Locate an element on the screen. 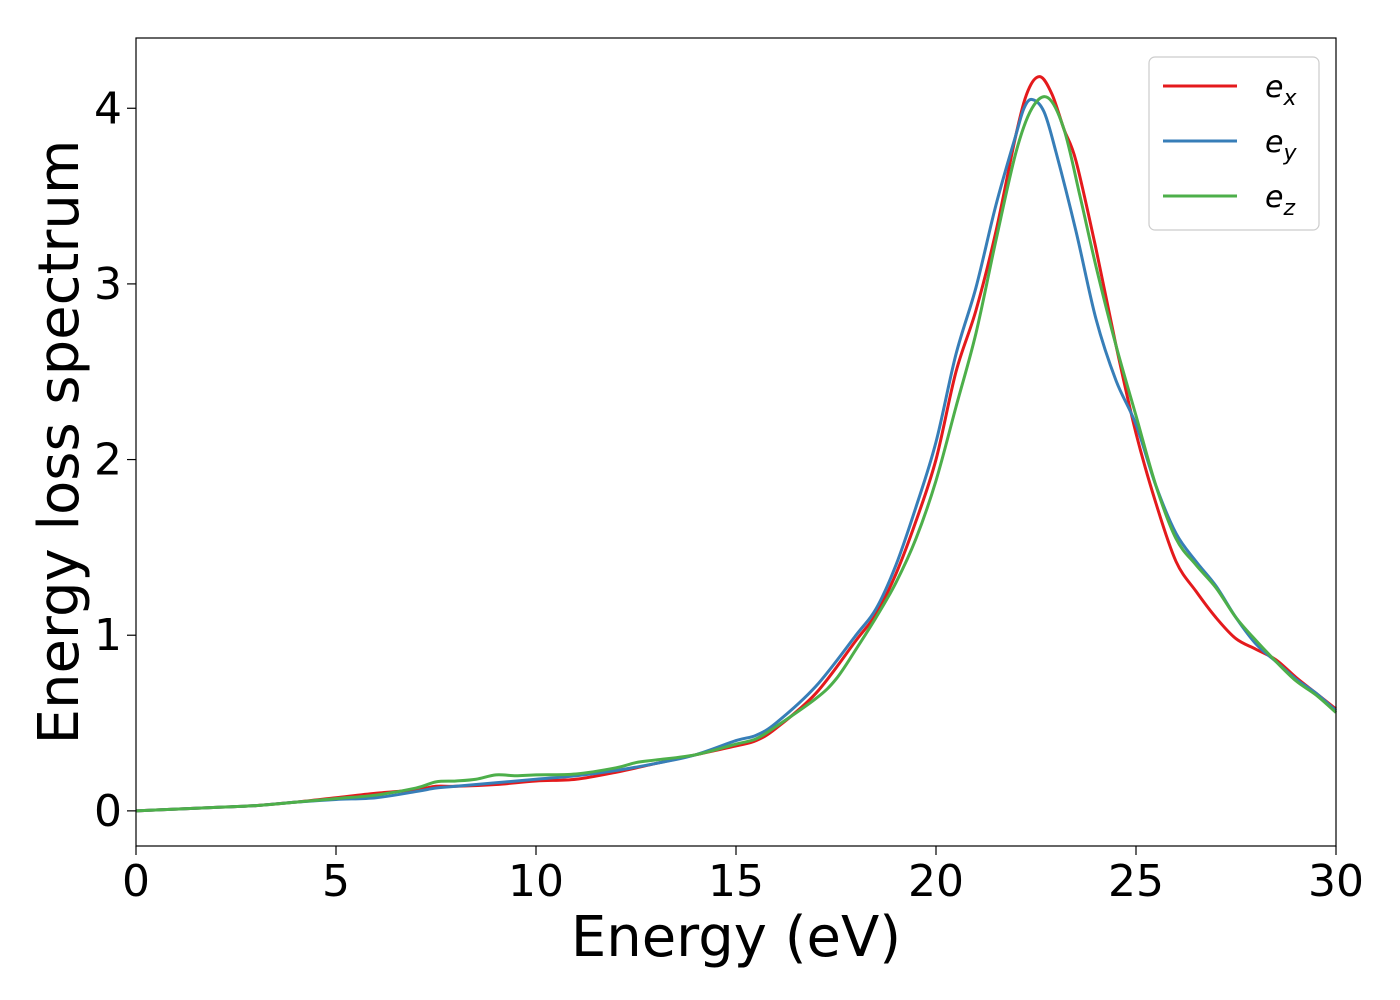 The height and width of the screenshot is (1000, 1400). y-tick-label: 1 is located at coordinates (108, 635).